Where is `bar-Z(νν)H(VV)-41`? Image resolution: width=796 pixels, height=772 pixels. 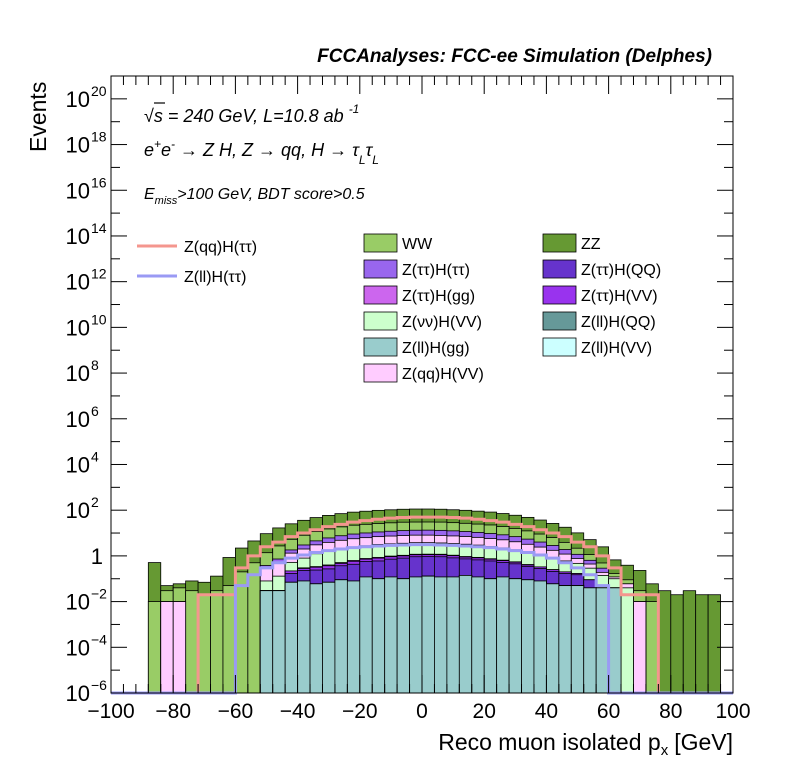
bar-Z(νν)H(VV)-41 is located at coordinates (627, 640).